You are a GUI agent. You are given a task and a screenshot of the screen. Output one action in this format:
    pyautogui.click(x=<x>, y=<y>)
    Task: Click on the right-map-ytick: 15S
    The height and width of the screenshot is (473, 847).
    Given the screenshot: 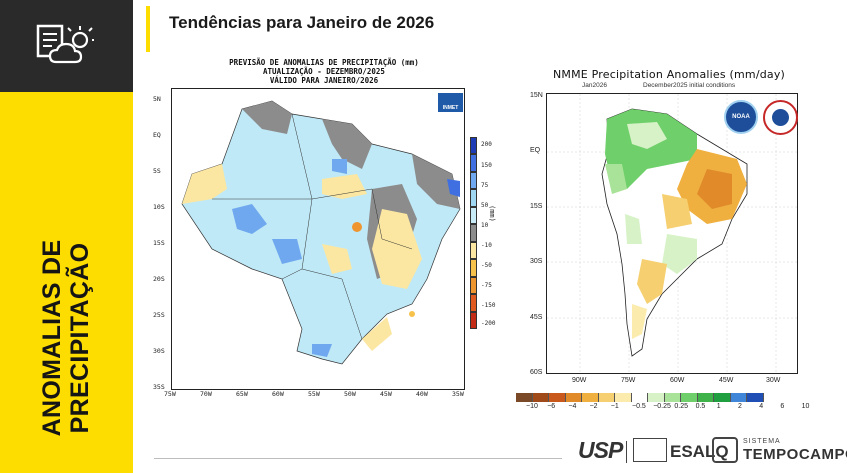 What is the action you would take?
    pyautogui.click(x=536, y=206)
    